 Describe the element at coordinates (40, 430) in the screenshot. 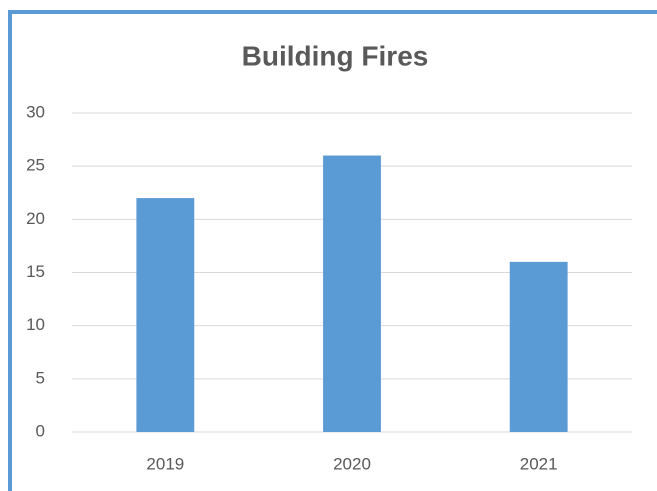

I see `y-tick-label: 0` at that location.